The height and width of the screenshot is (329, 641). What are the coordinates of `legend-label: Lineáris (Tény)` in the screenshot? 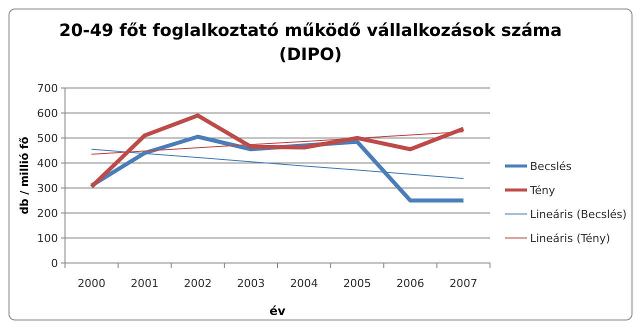 It's located at (570, 238).